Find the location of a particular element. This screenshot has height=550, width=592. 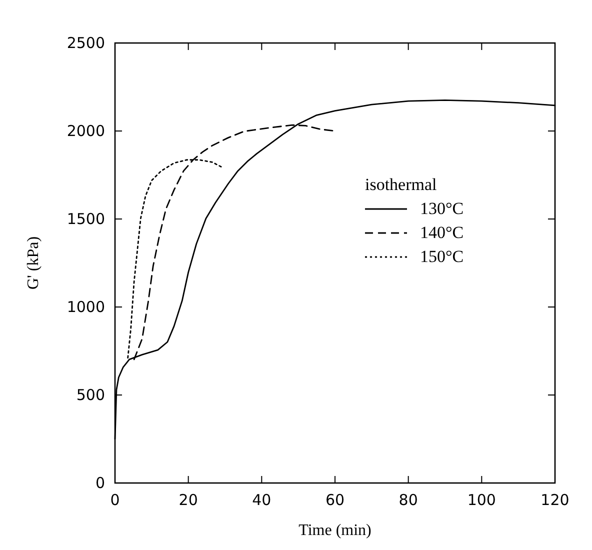

y-tick-label: 500 is located at coordinates (90, 395).